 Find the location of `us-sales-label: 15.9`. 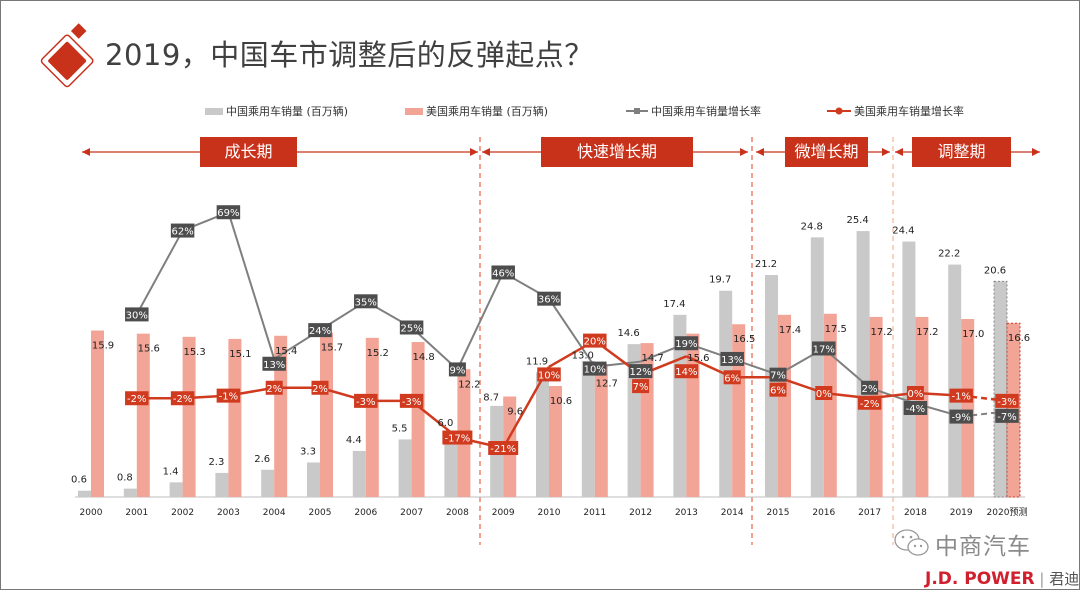

us-sales-label: 15.9 is located at coordinates (103, 346).